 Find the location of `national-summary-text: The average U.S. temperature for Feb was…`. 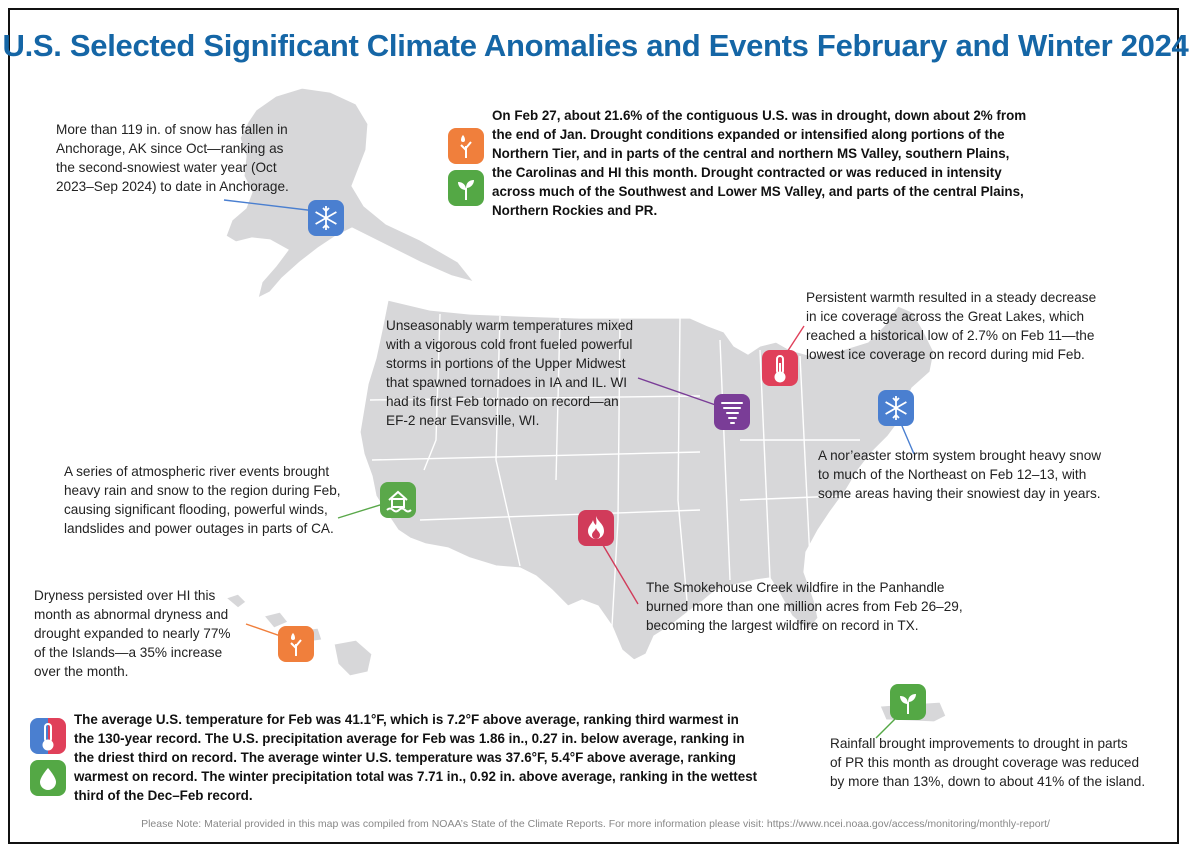

national-summary-text: The average U.S. temperature for Feb was… is located at coordinates (416, 757).